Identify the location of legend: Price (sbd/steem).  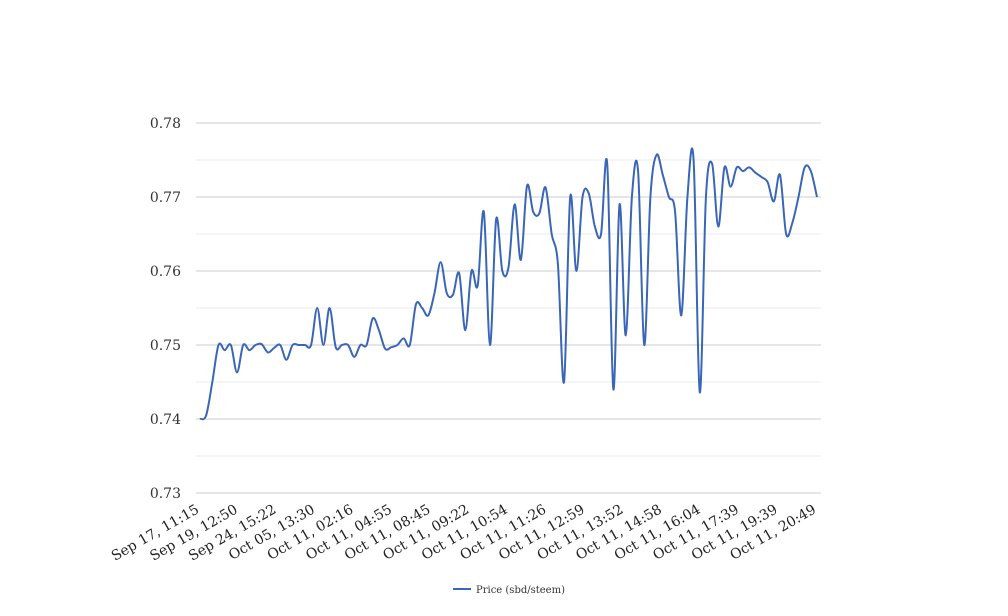
(509, 590).